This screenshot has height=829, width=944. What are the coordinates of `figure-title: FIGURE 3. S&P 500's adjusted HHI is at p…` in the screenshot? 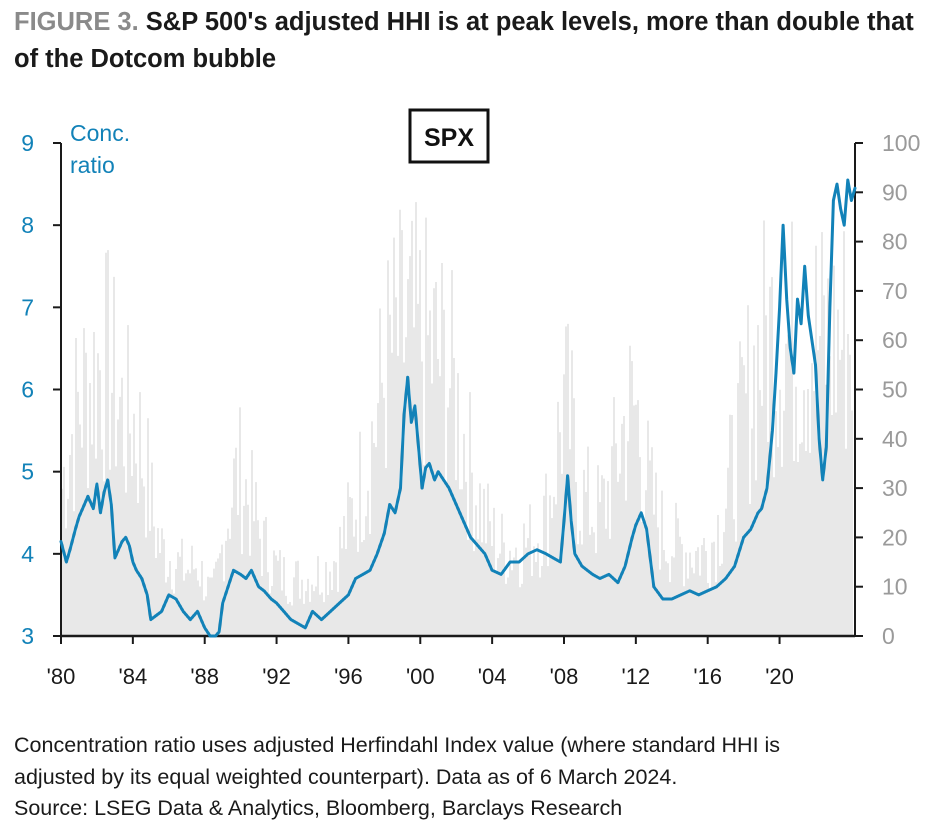 It's located at (474, 41).